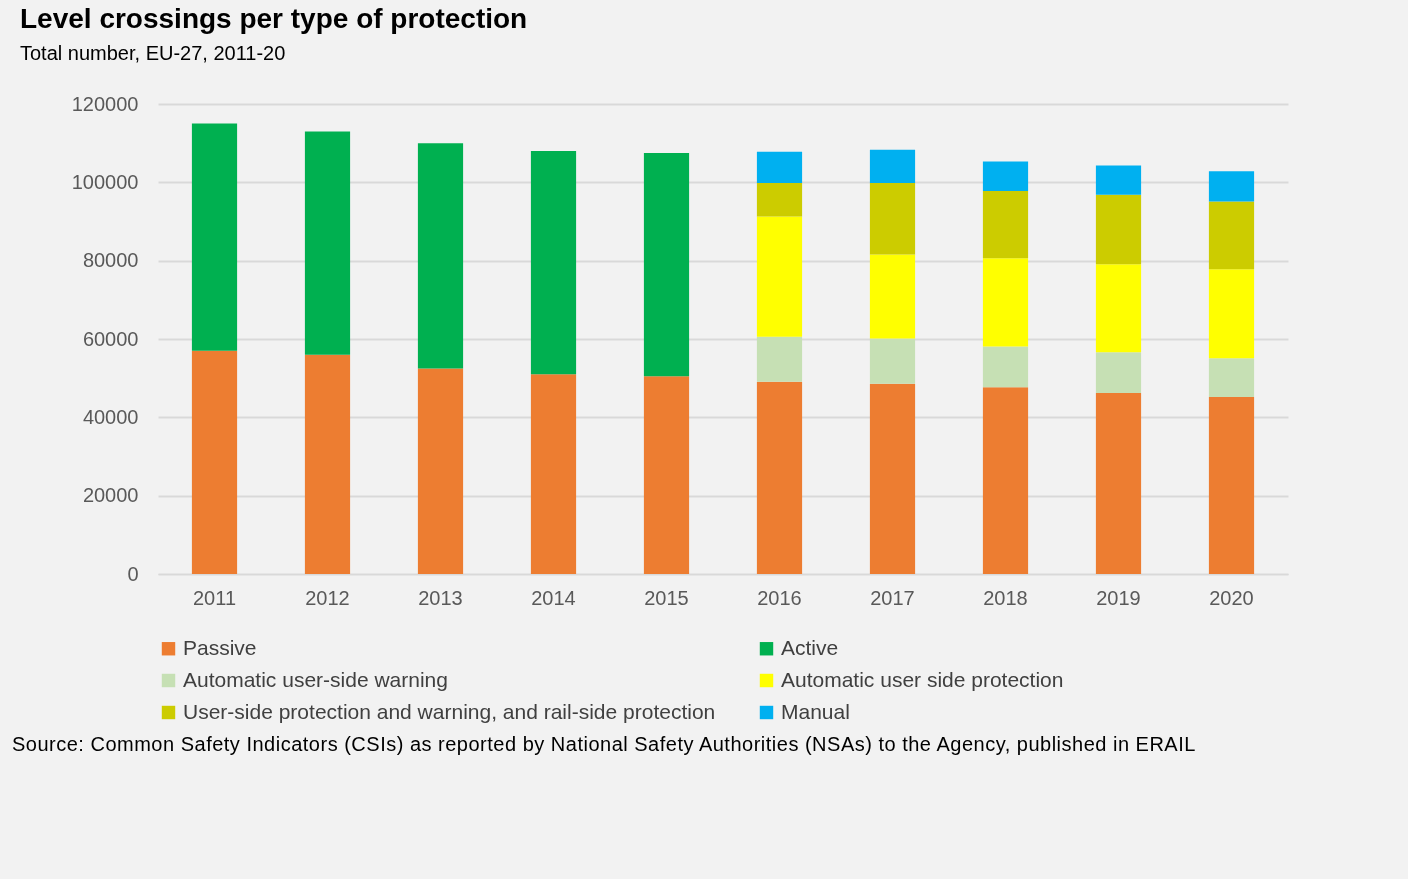 The width and height of the screenshot is (1408, 879). Describe the element at coordinates (553, 597) in the screenshot. I see `x-tick-label: 2014` at that location.